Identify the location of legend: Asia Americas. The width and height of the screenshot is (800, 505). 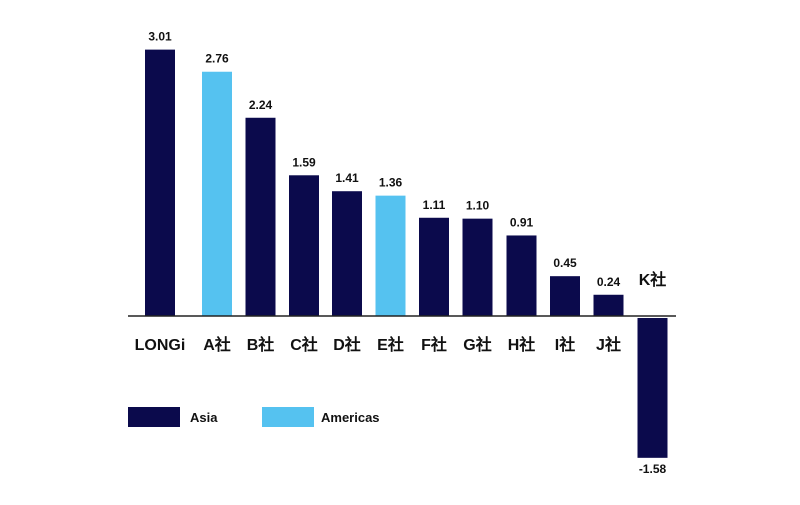
(254, 417).